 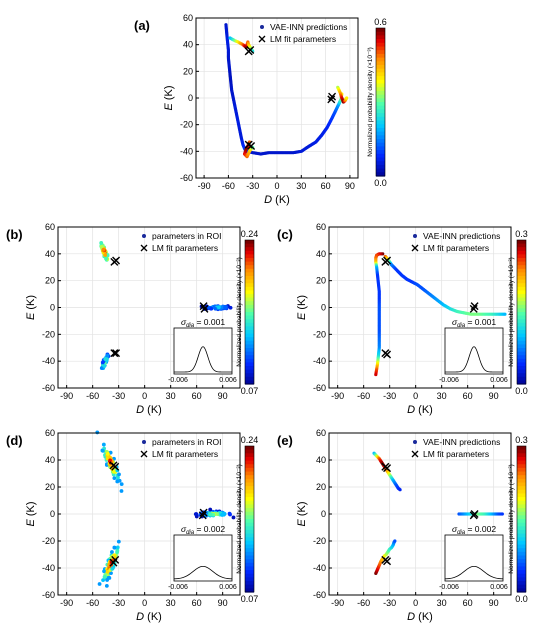 What do you see at coordinates (52, 514) in the screenshot?
I see `y-tick-label: 0` at bounding box center [52, 514].